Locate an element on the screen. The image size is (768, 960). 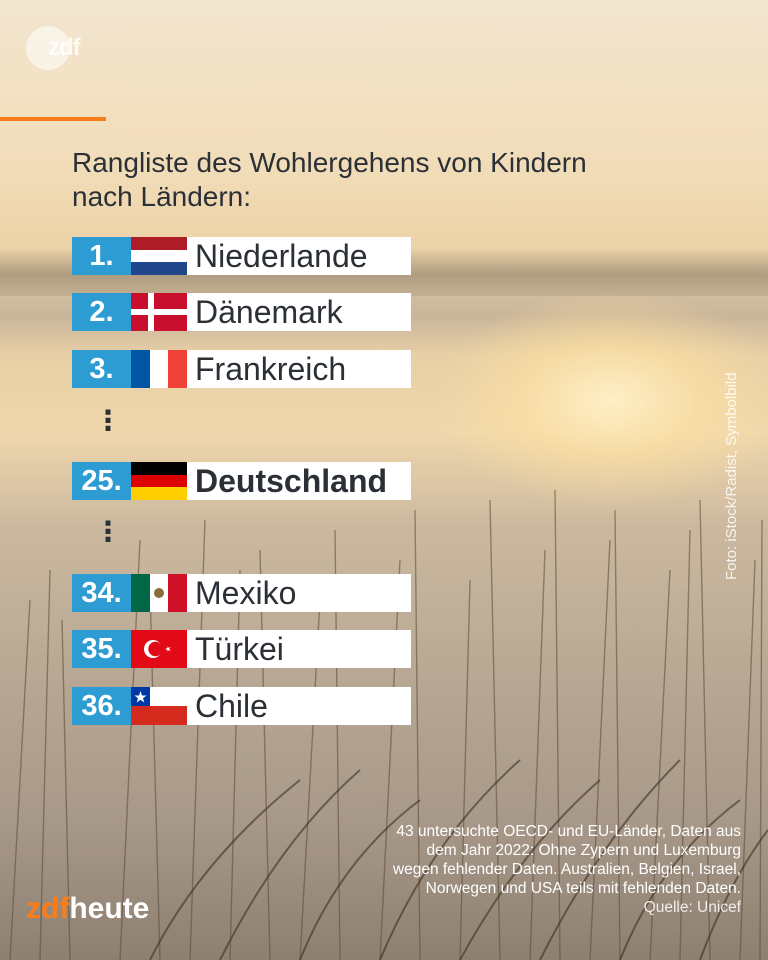
rank-row: 35. Türkei is located at coordinates (241, 649).